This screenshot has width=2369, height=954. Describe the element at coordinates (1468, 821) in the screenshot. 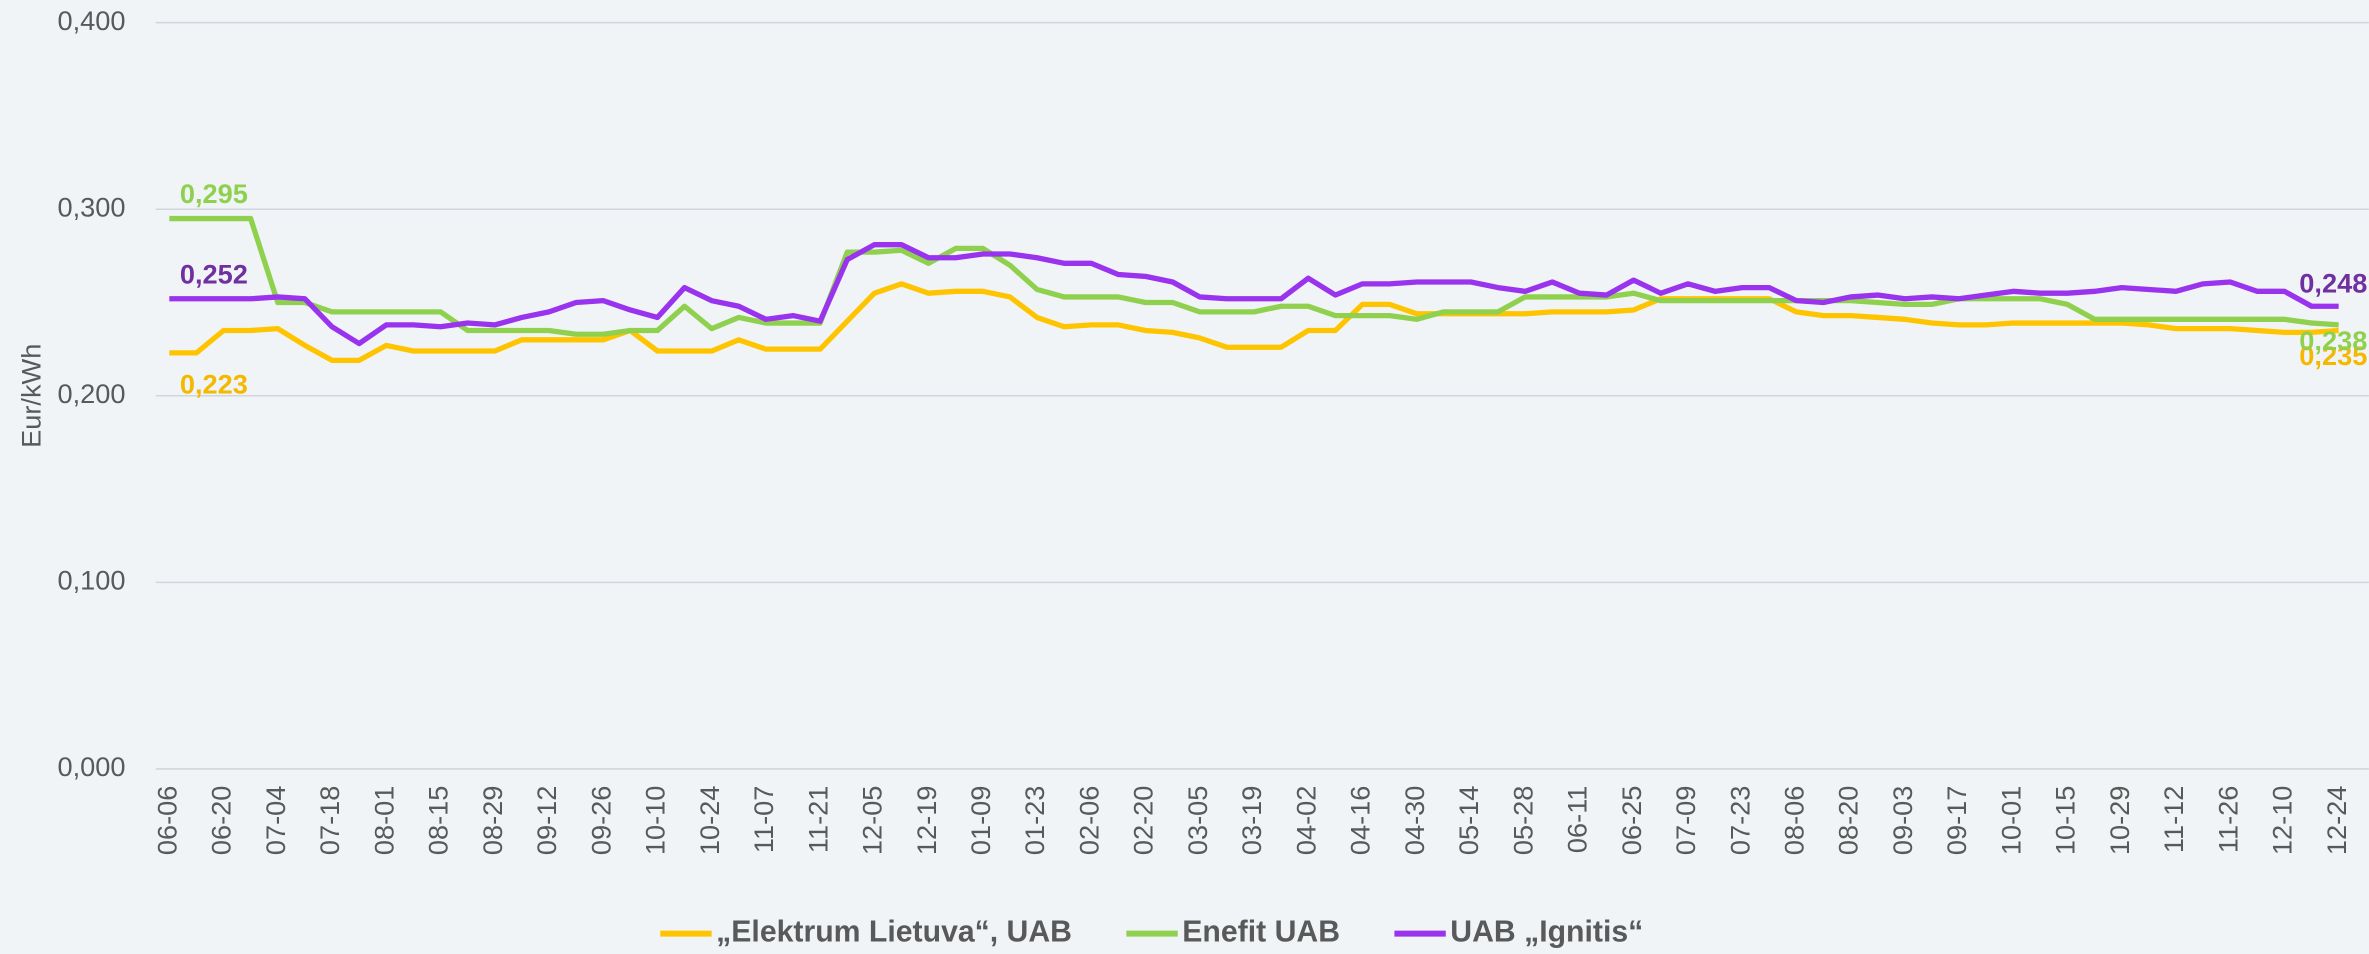

I see `x-tick-label: 05-14` at that location.